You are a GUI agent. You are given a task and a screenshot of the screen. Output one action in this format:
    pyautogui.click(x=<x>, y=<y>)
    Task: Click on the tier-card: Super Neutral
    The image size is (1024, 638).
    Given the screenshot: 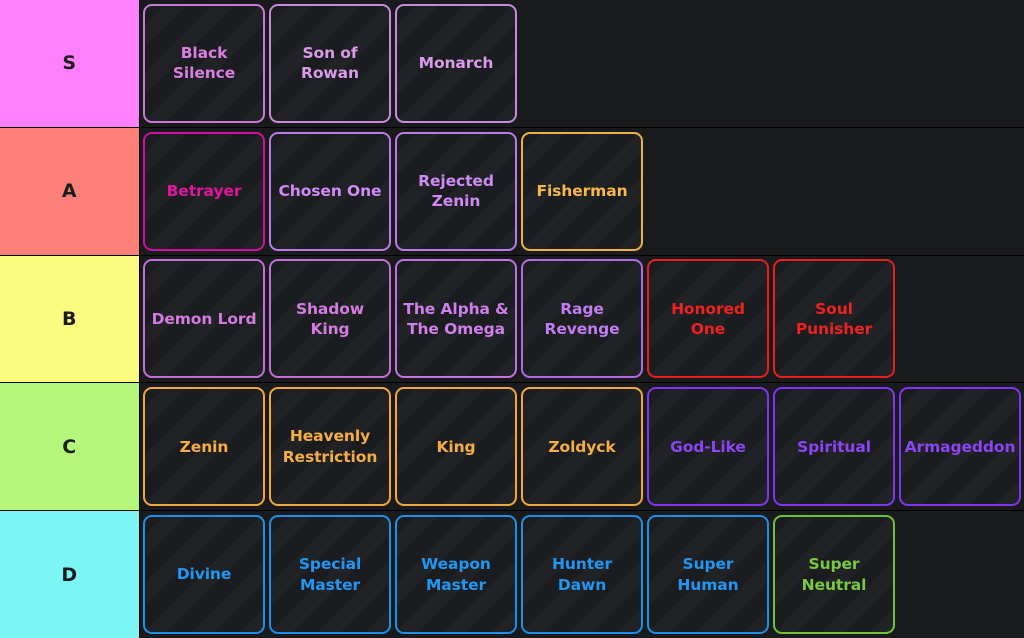 What is the action you would take?
    pyautogui.click(x=834, y=575)
    